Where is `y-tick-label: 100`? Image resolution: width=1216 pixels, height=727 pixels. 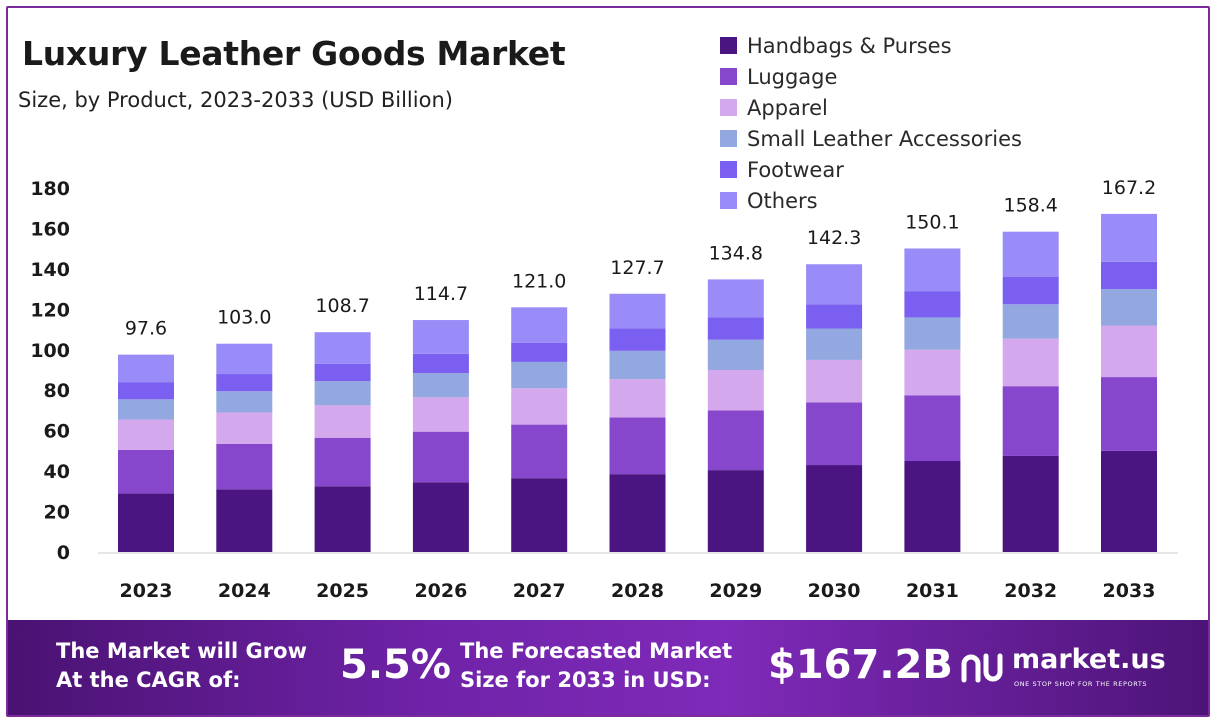 y-tick-label: 100 is located at coordinates (50, 351).